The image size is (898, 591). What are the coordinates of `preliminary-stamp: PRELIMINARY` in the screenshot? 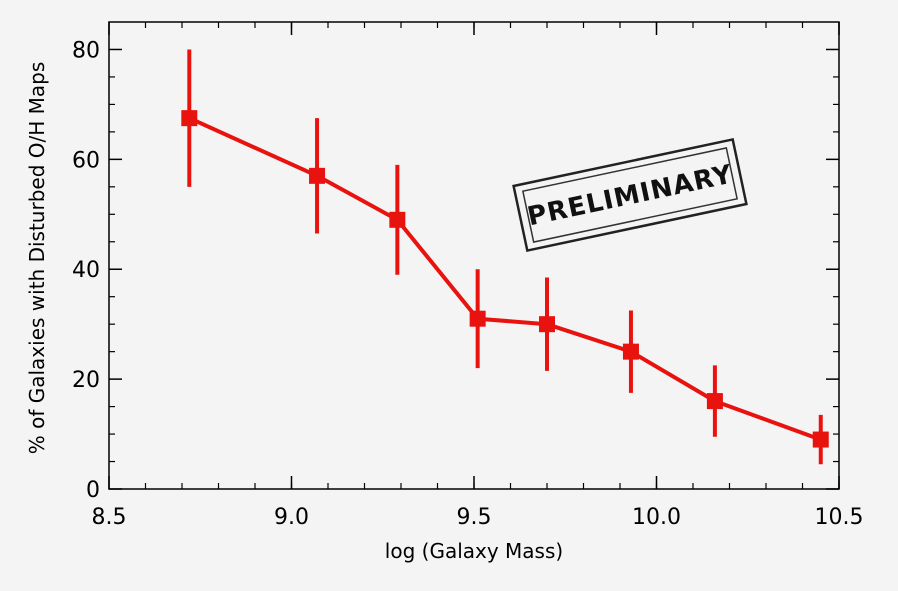 It's located at (630, 195).